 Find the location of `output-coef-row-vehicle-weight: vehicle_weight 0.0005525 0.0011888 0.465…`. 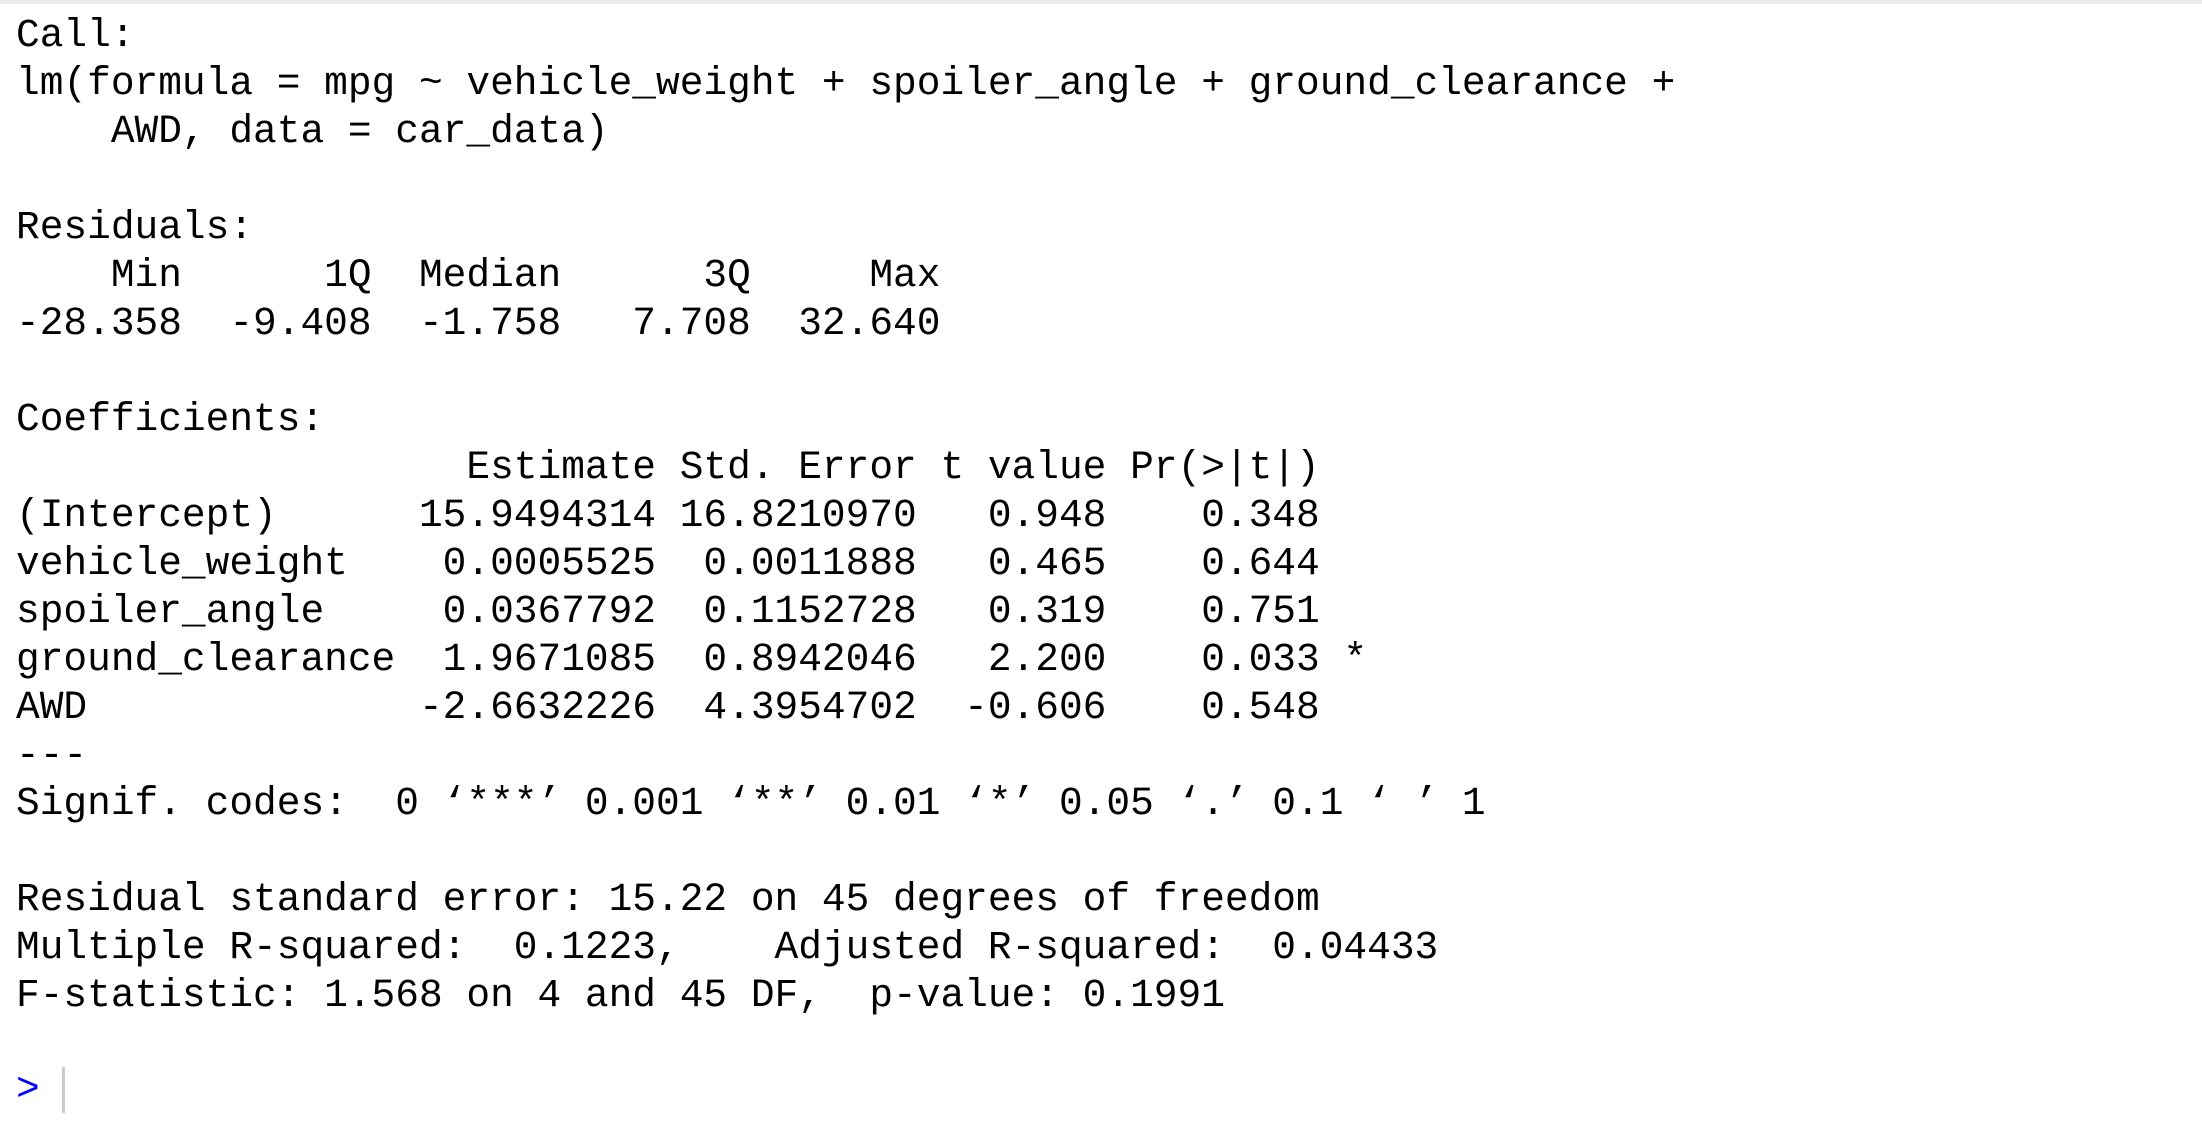

output-coef-row-vehicle-weight: vehicle_weight 0.0005525 0.0011888 0.465… is located at coordinates (692, 563).